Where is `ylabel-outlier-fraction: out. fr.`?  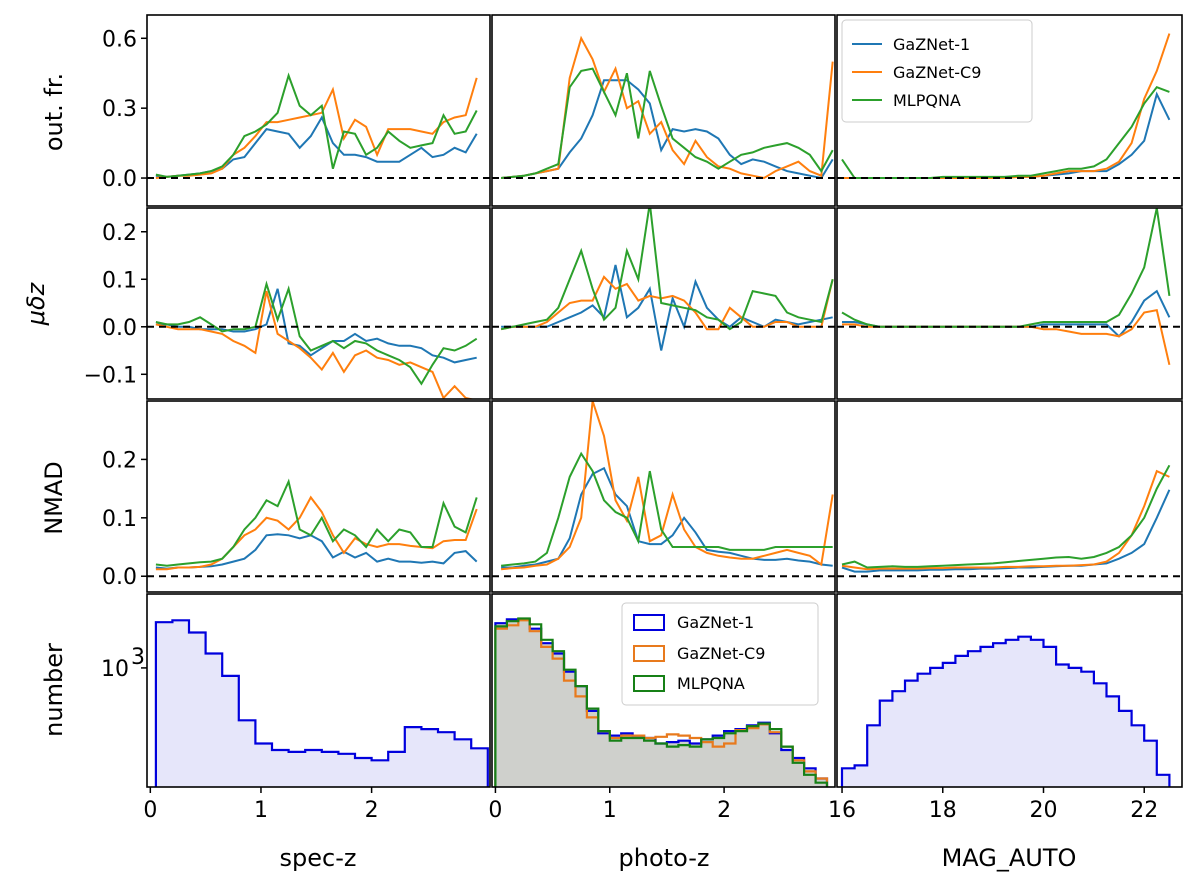 ylabel-outlier-fraction: out. fr. is located at coordinates (54, 112).